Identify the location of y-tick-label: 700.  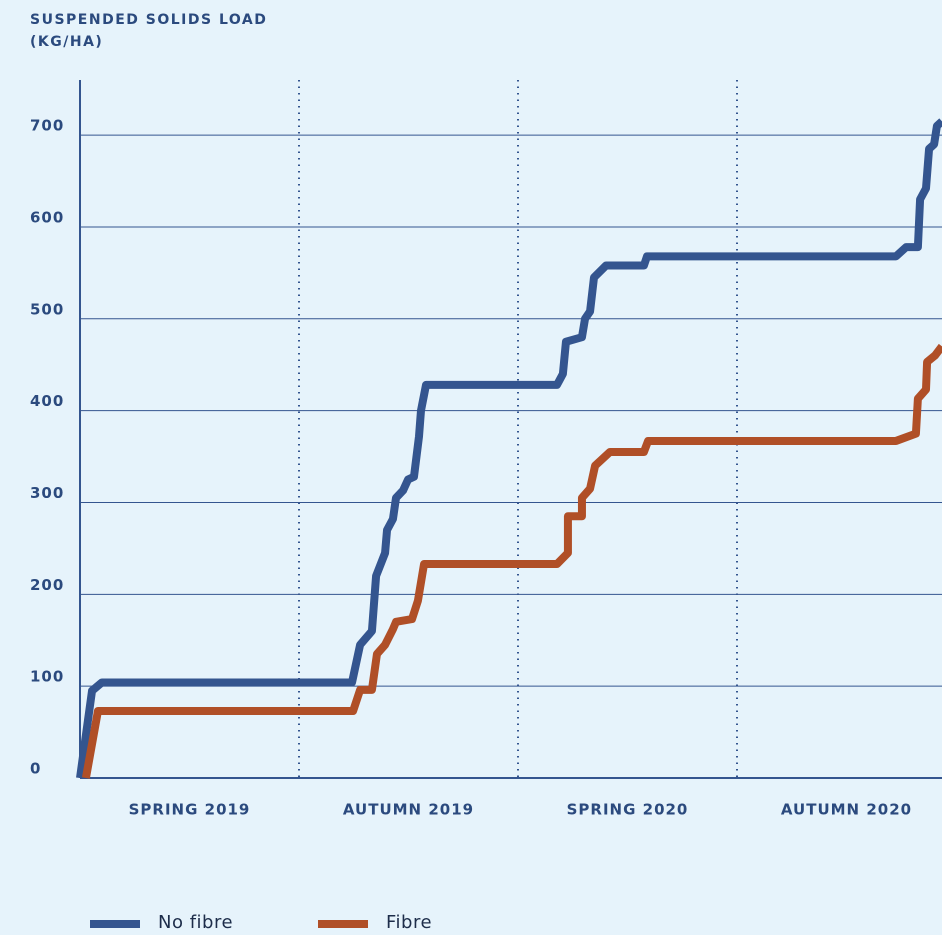
(47, 126).